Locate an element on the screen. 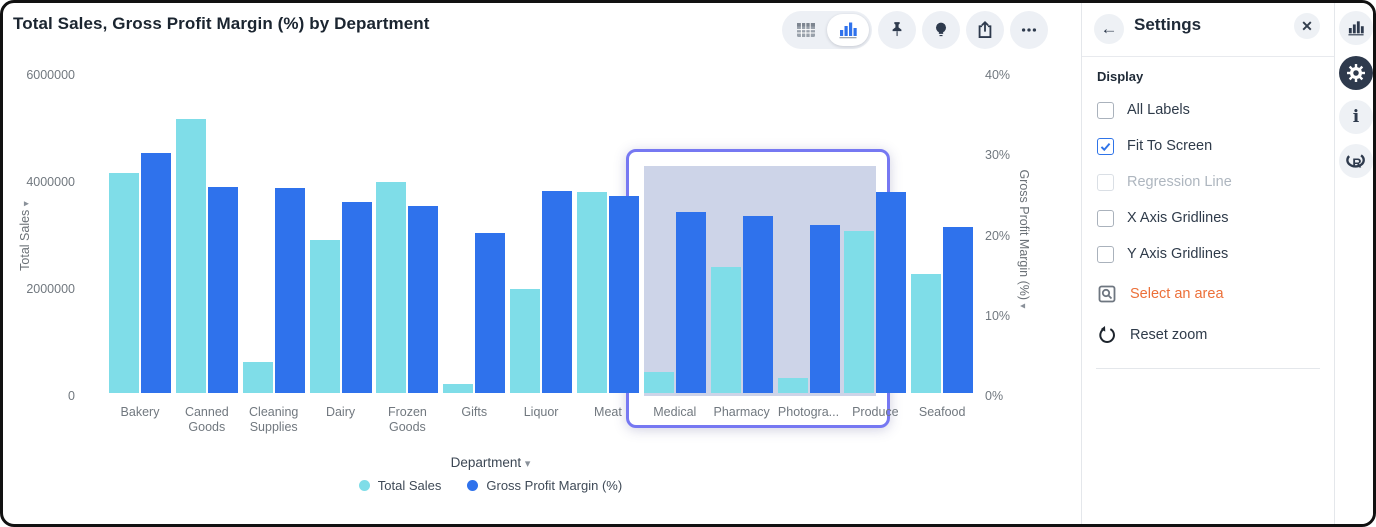  right-rail: i R is located at coordinates (1354, 263).